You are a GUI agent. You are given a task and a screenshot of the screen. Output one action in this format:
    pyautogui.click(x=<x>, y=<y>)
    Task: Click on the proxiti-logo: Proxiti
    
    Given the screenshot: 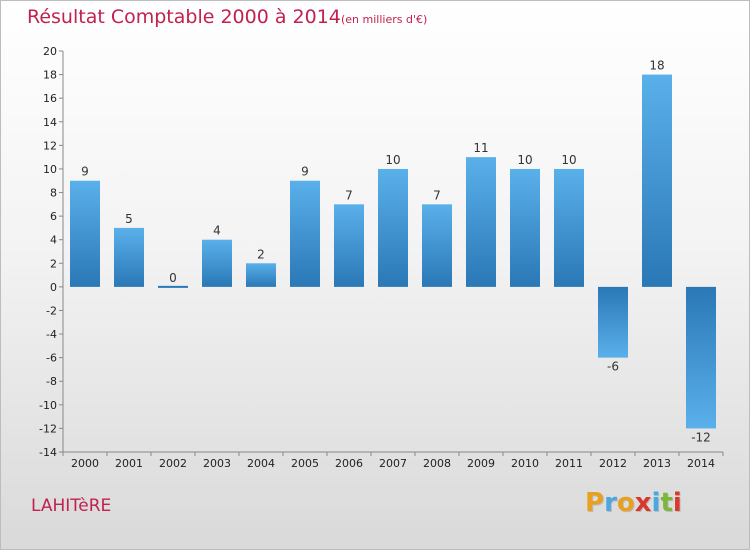 What is the action you would take?
    pyautogui.click(x=633, y=503)
    